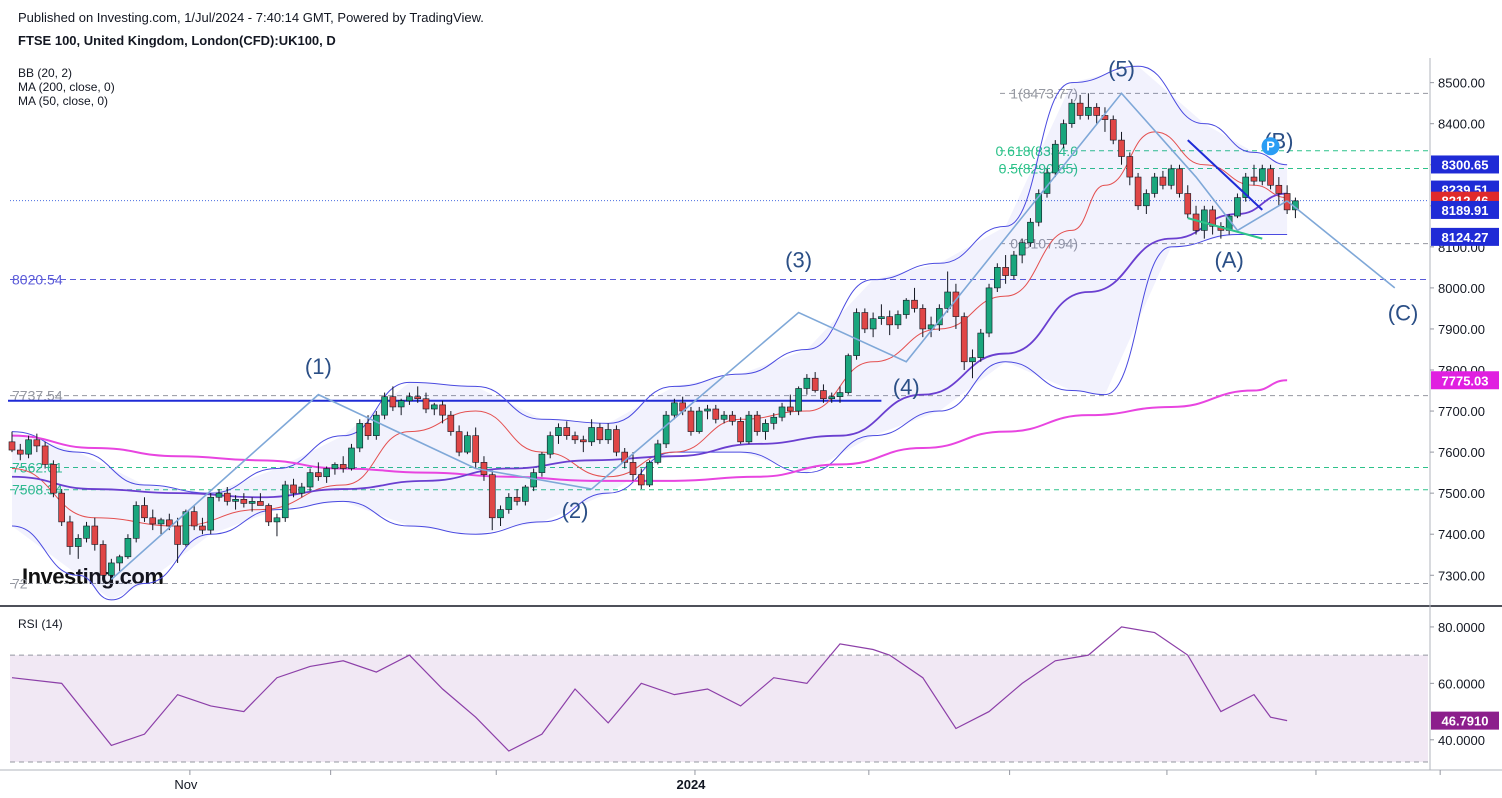 This screenshot has height=798, width=1502. Describe the element at coordinates (1121, 68) in the screenshot. I see `wave-label-4: (5)` at that location.